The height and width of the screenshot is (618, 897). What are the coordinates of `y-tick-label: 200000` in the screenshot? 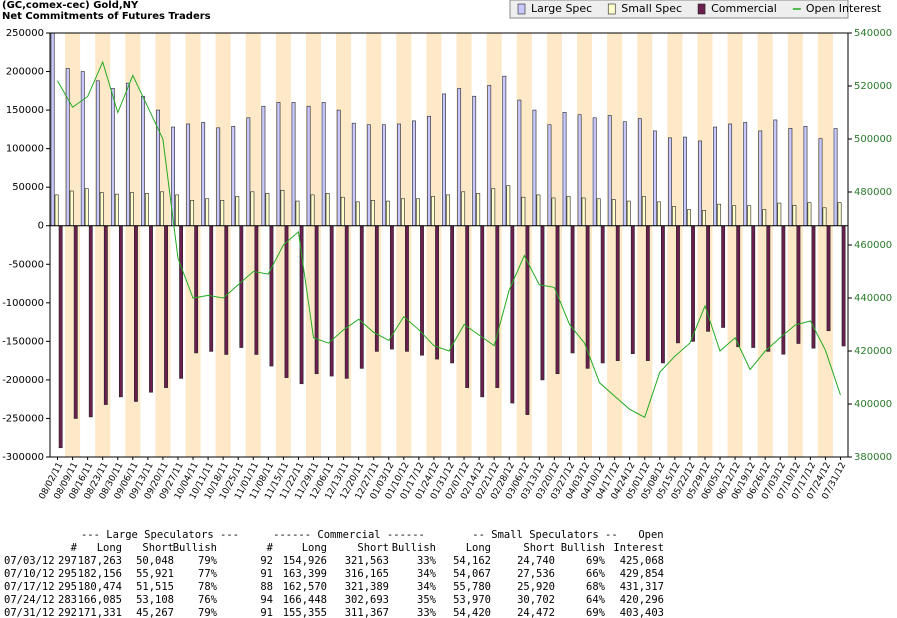 It's located at (25, 72).